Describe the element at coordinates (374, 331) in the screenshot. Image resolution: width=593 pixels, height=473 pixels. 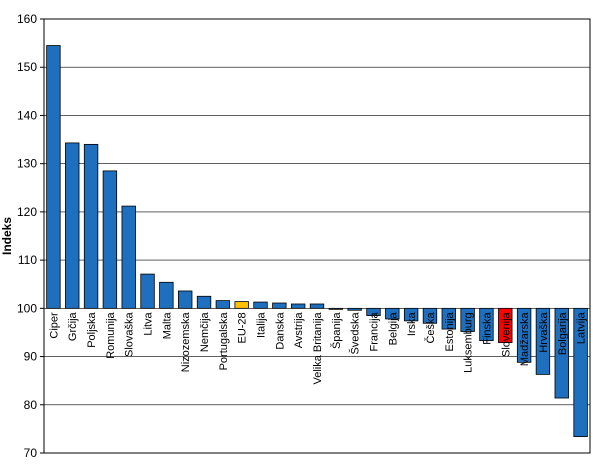
I see `category-label: Francija` at that location.